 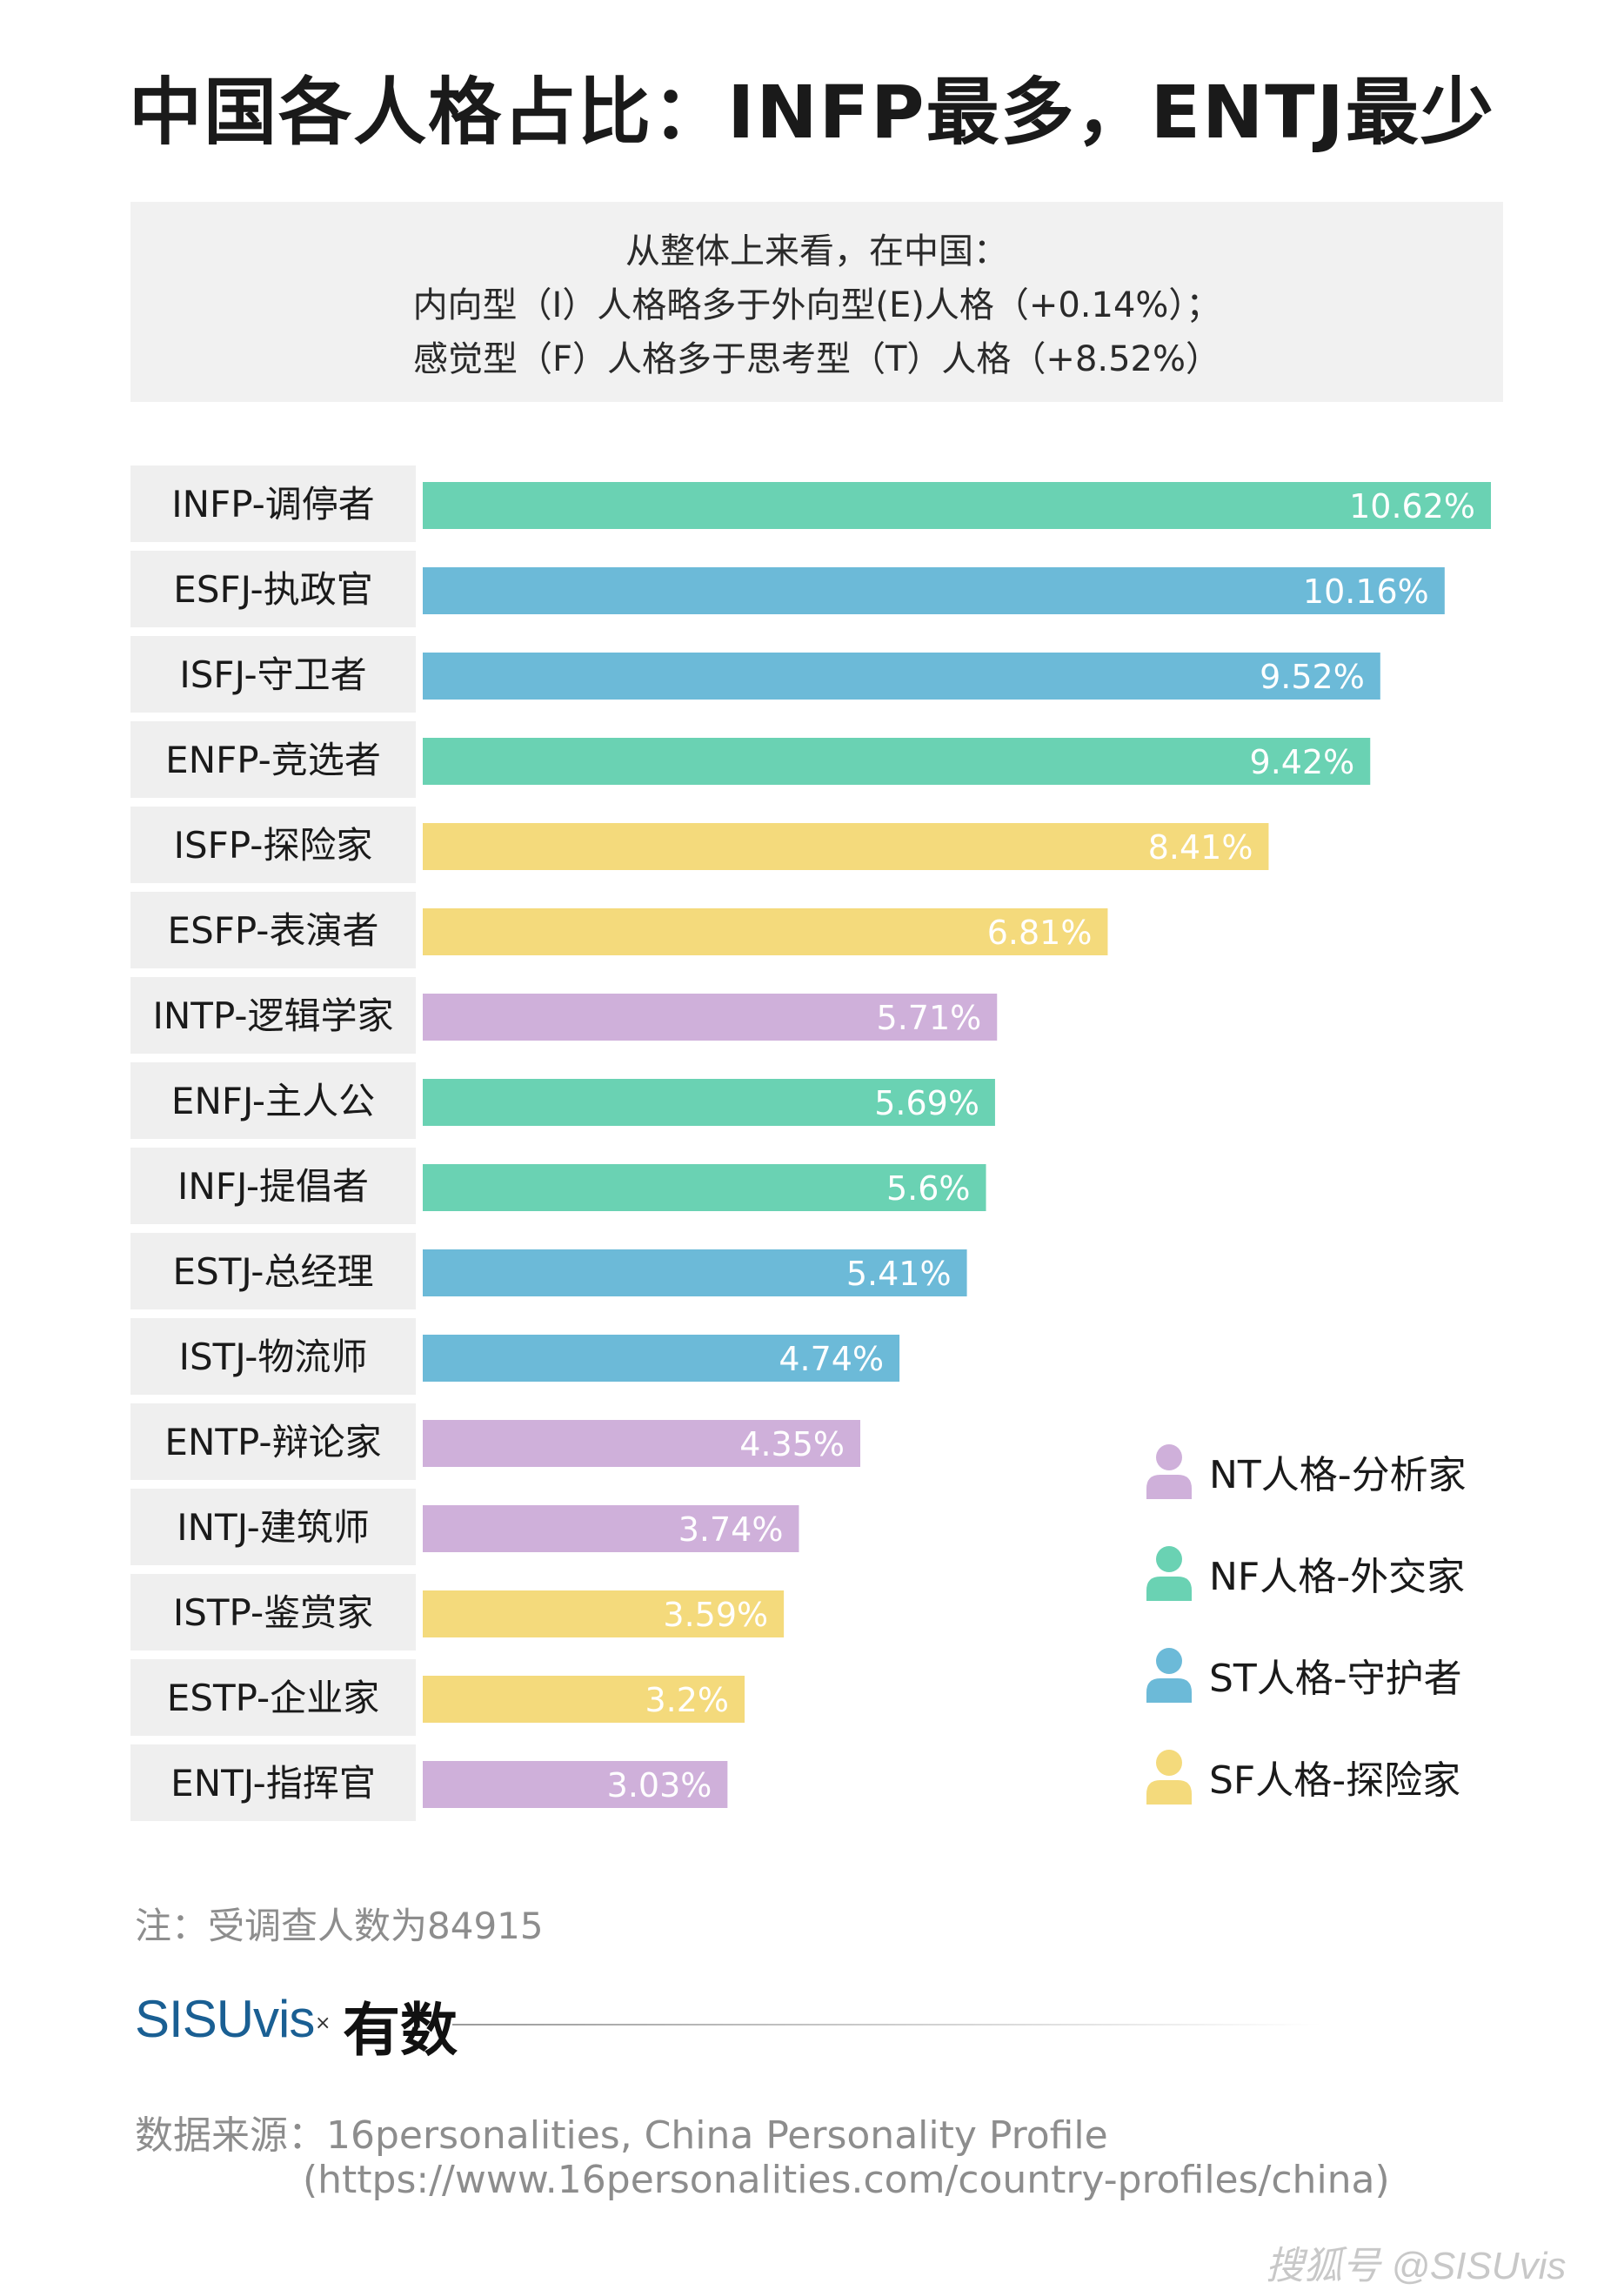 What do you see at coordinates (660, 1785) in the screenshot?
I see `data-label: 3.03%` at bounding box center [660, 1785].